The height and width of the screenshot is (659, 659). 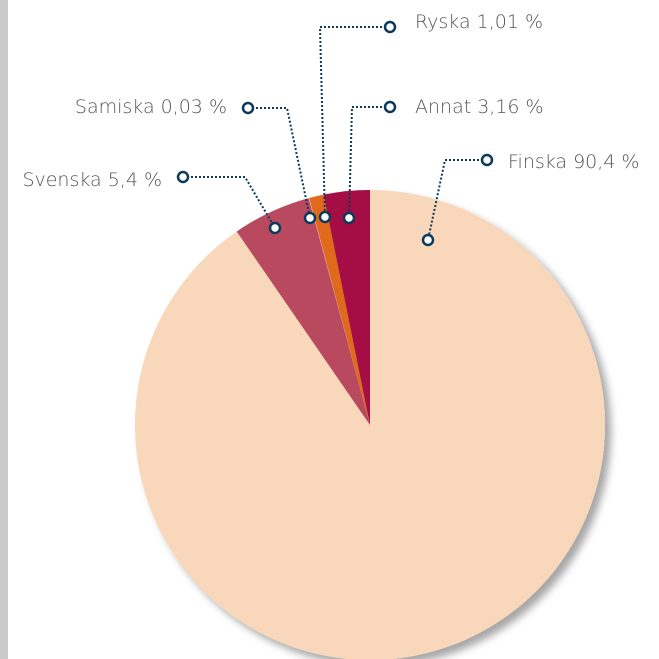 I want to click on slice-name: Annat, so click(x=443, y=107).